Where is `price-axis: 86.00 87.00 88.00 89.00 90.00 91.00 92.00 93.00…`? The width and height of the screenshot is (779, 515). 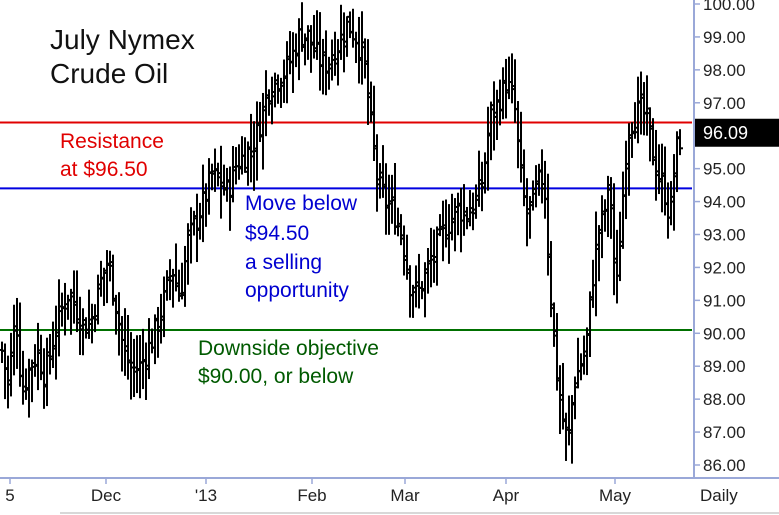
price-axis: 86.00 87.00 88.00 89.00 90.00 91.00 92.00 93.00… is located at coordinates (724, 237).